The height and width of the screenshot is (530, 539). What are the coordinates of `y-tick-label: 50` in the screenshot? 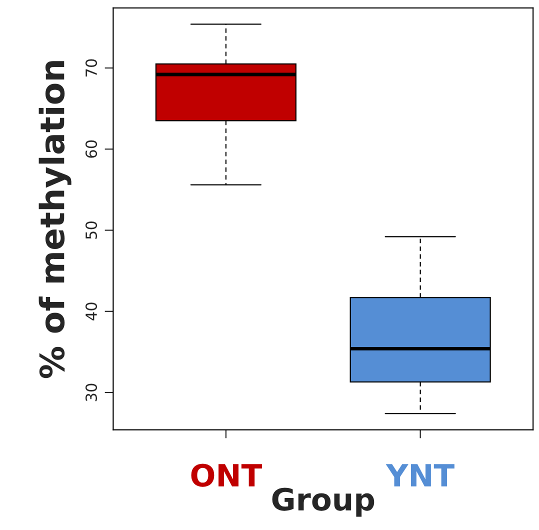 It's located at (91, 230).